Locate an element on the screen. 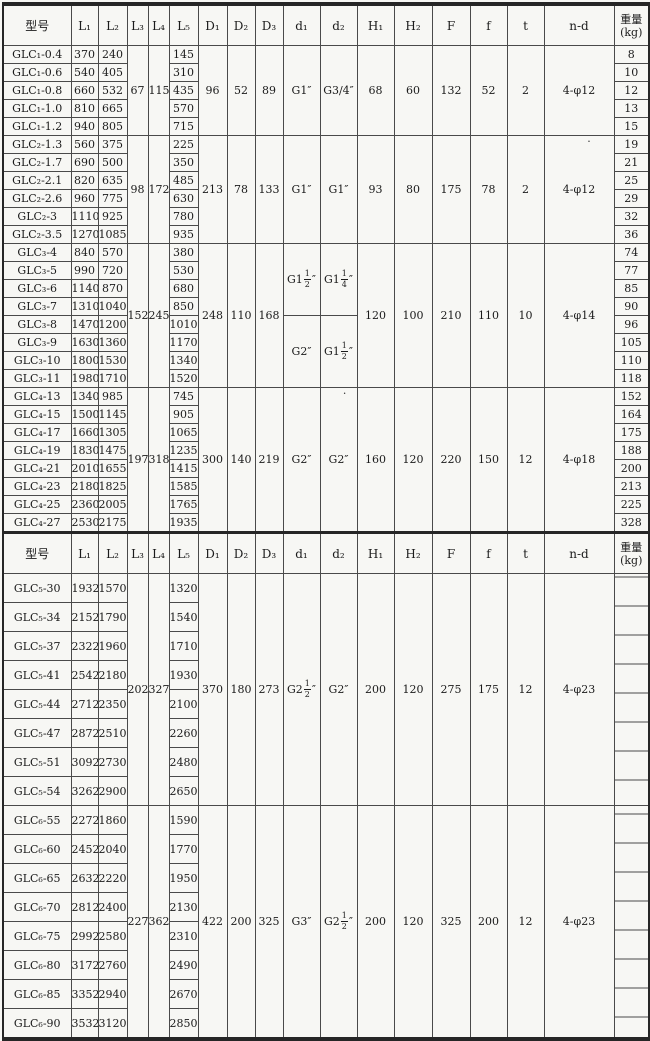 The height and width of the screenshot is (1041, 650). dim-header-cell: t is located at coordinates (525, 24).